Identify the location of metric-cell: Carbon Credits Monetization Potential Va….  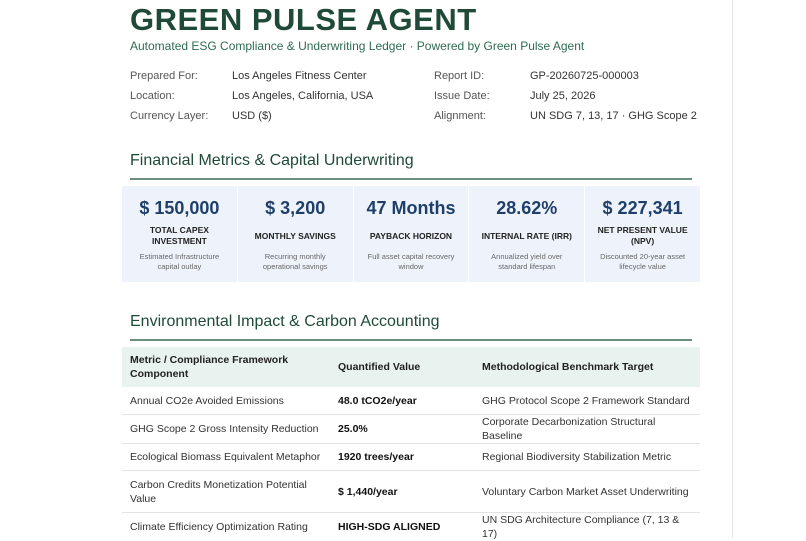
(226, 492).